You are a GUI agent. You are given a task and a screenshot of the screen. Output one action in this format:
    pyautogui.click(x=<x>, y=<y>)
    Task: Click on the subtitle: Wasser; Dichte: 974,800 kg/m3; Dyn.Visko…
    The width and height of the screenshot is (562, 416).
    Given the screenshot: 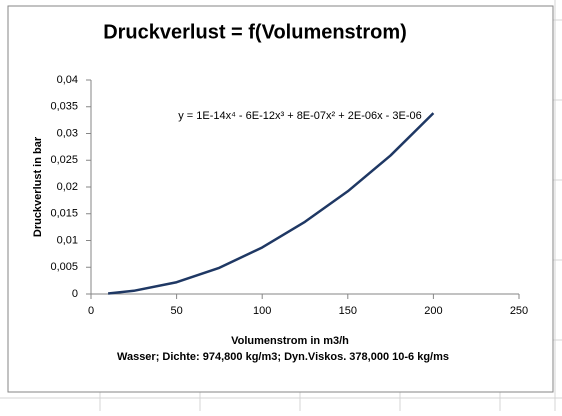 What is the action you would take?
    pyautogui.click(x=283, y=357)
    